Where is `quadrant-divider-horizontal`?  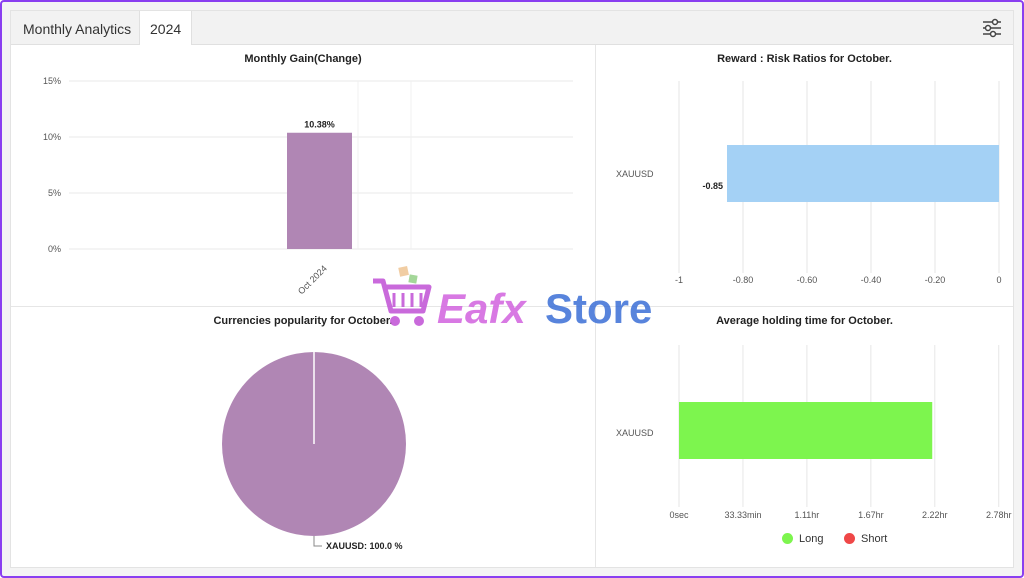
quadrant-divider-horizontal is located at coordinates (512, 306).